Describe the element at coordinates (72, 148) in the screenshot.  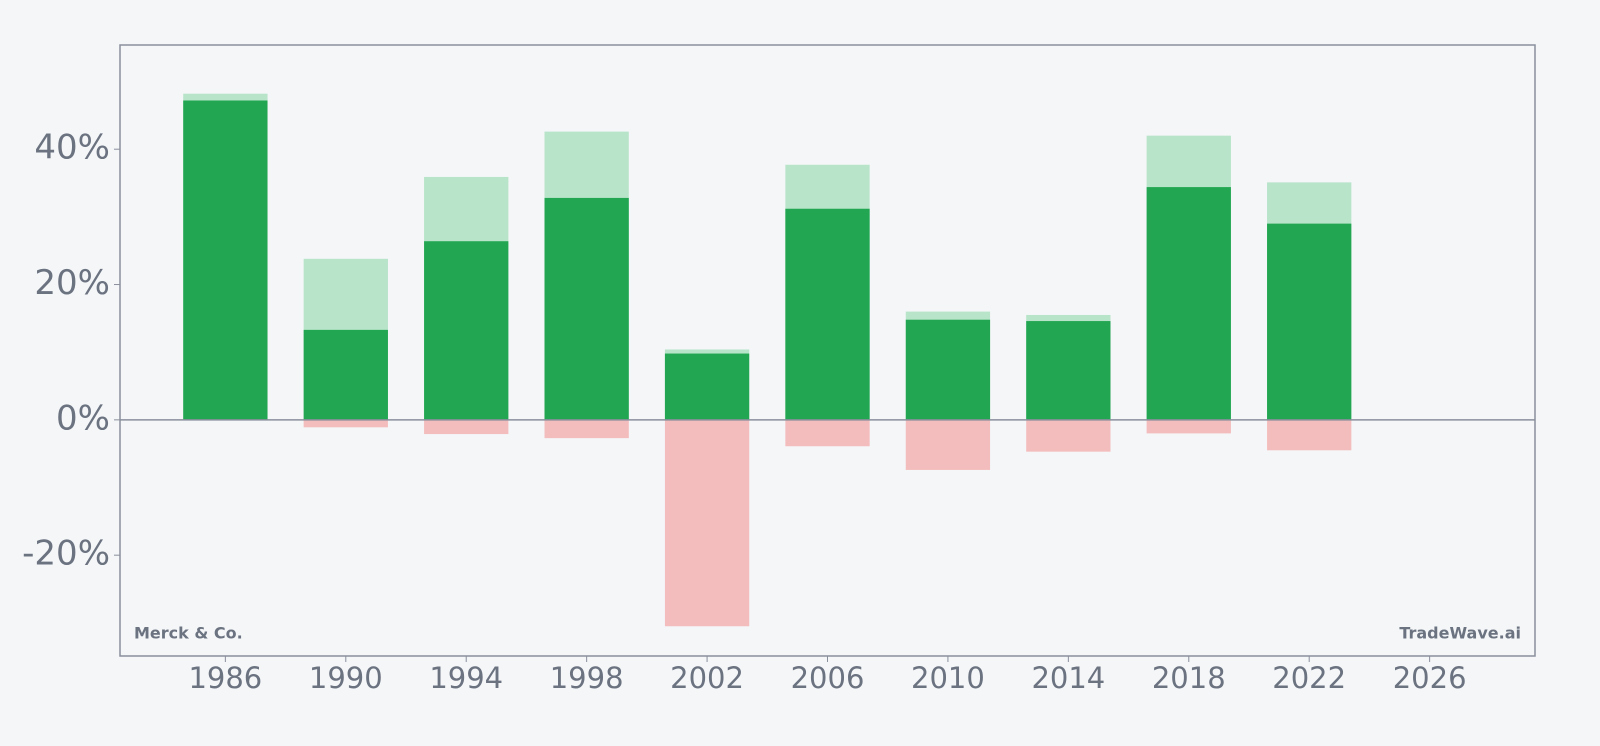
I see `y-tick-label: 40%` at that location.